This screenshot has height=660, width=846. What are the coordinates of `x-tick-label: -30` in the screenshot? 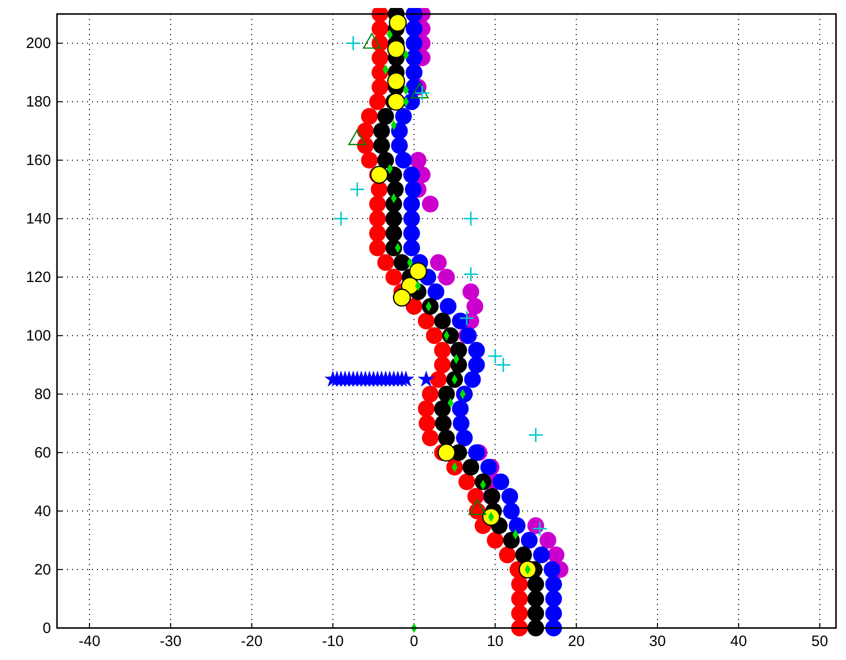 It's located at (171, 641).